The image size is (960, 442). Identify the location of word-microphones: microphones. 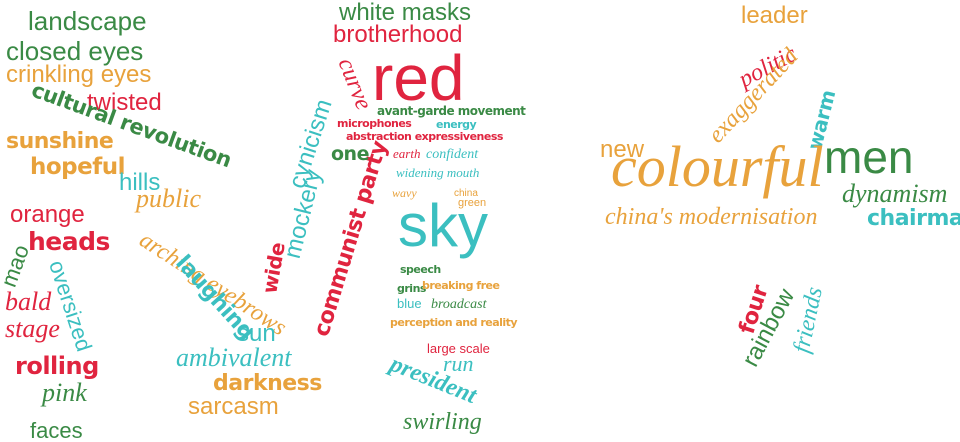
(374, 123).